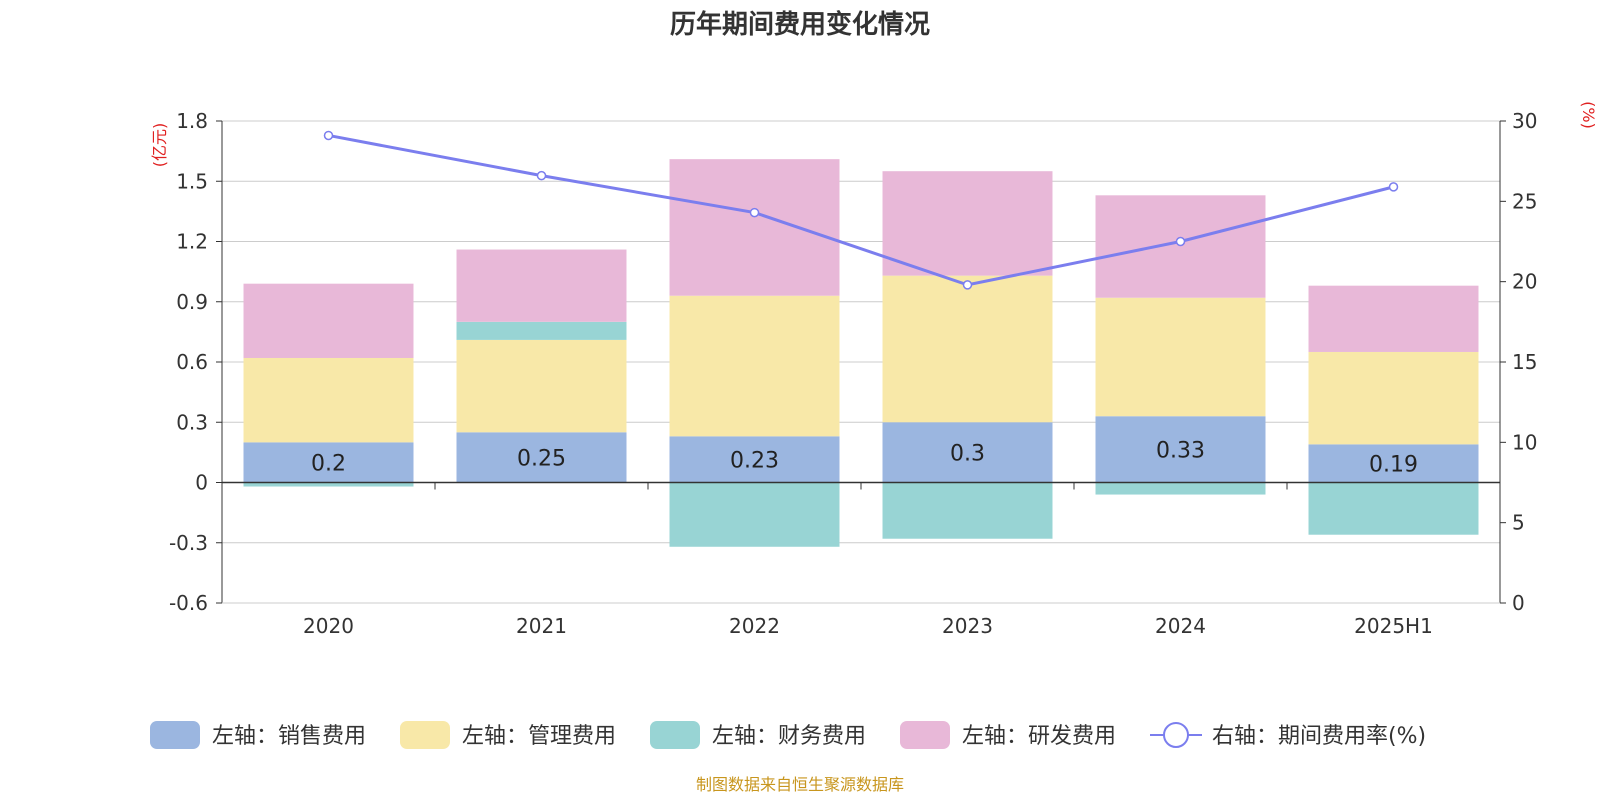 This screenshot has width=1600, height=800. What do you see at coordinates (188, 543) in the screenshot?
I see `left-tick-label: -0.3` at bounding box center [188, 543].